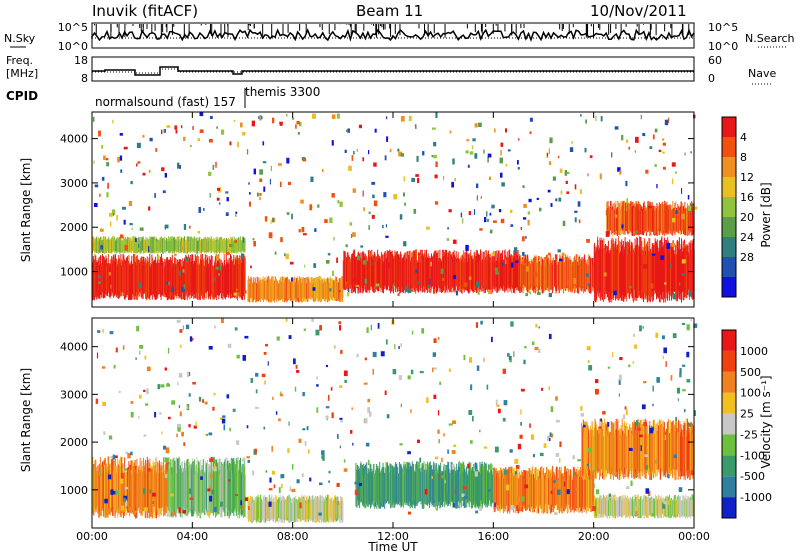  What do you see at coordinates (594, 536) in the screenshot?
I see `x-tick-label: 20:00` at bounding box center [594, 536].